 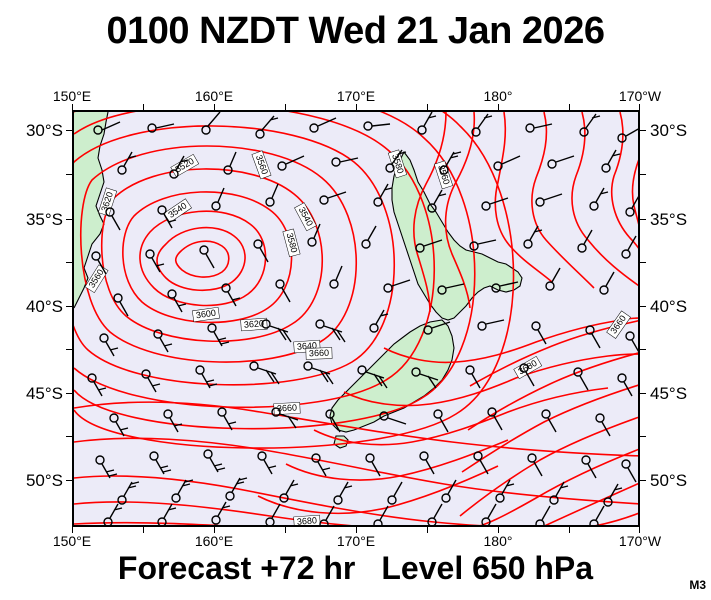 What do you see at coordinates (261, 165) in the screenshot?
I see `contour-label: 3560` at bounding box center [261, 165].